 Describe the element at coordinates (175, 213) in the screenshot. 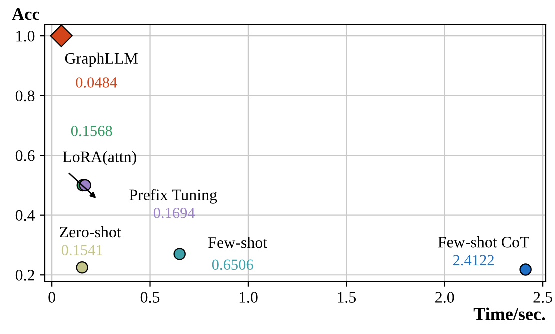

I see `annotation: 0.1694` at that location.